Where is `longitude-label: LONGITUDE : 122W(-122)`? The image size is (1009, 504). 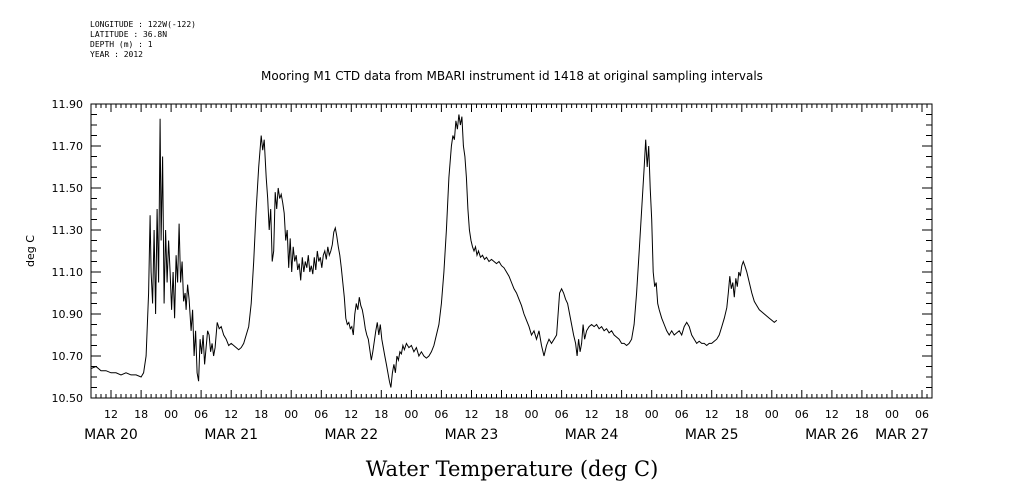
longitude-label: LONGITUDE : 122W(-122) is located at coordinates (143, 24).